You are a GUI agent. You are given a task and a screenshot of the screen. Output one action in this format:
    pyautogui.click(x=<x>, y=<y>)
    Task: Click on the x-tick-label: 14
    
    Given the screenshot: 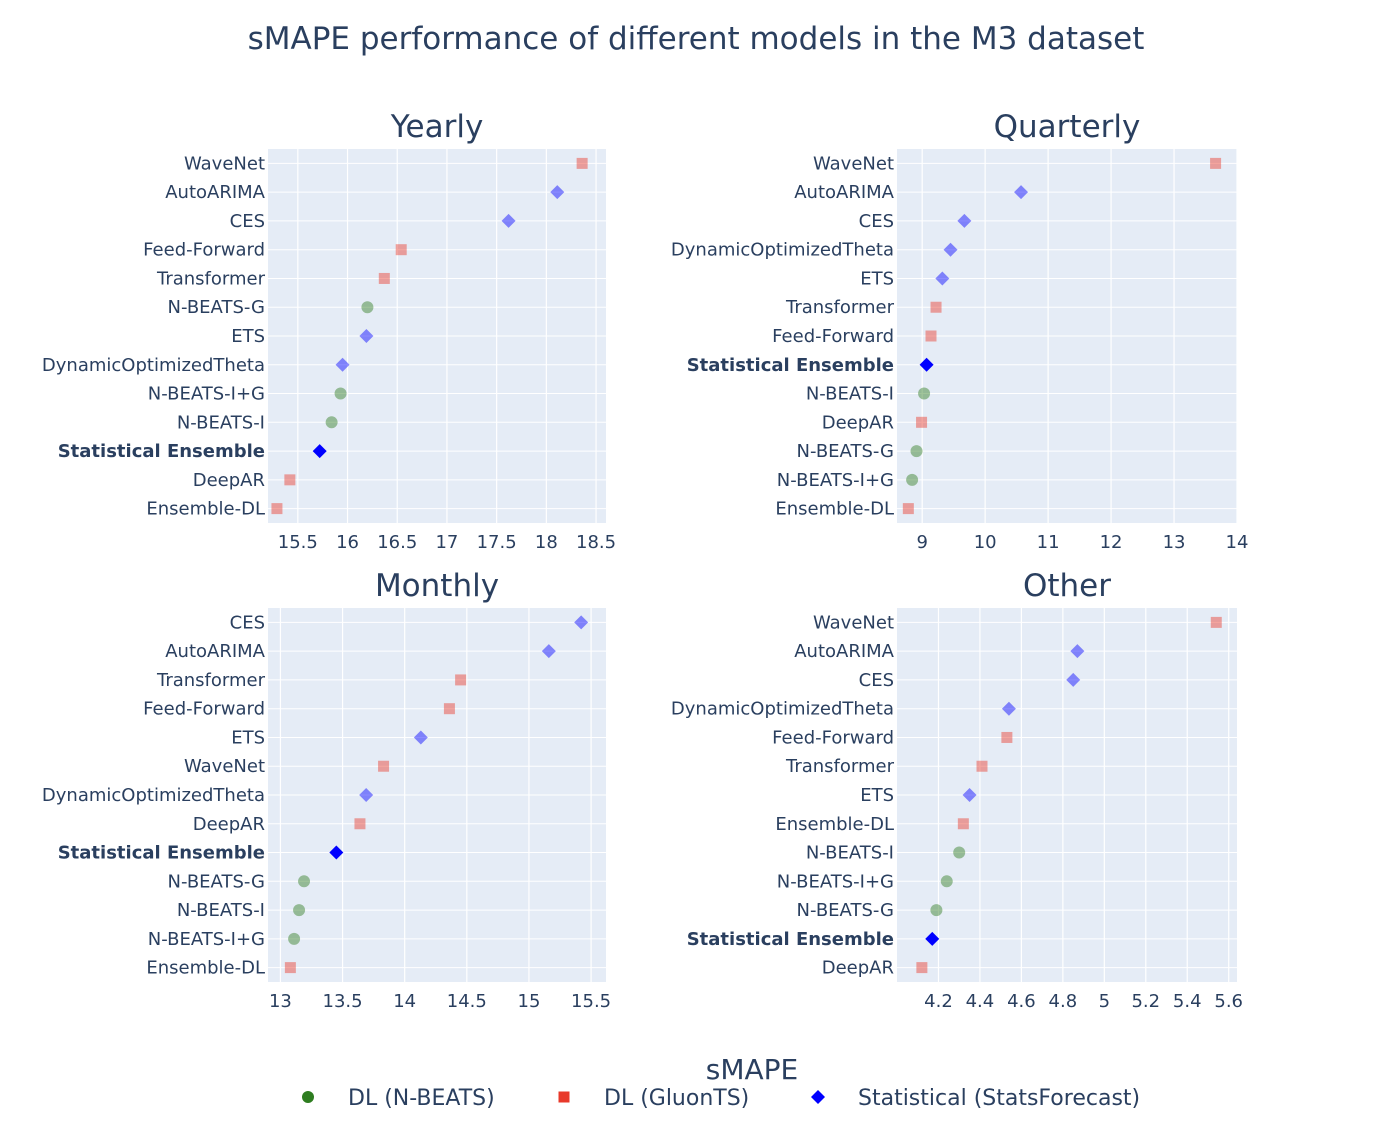 What is the action you would take?
    pyautogui.click(x=404, y=1001)
    